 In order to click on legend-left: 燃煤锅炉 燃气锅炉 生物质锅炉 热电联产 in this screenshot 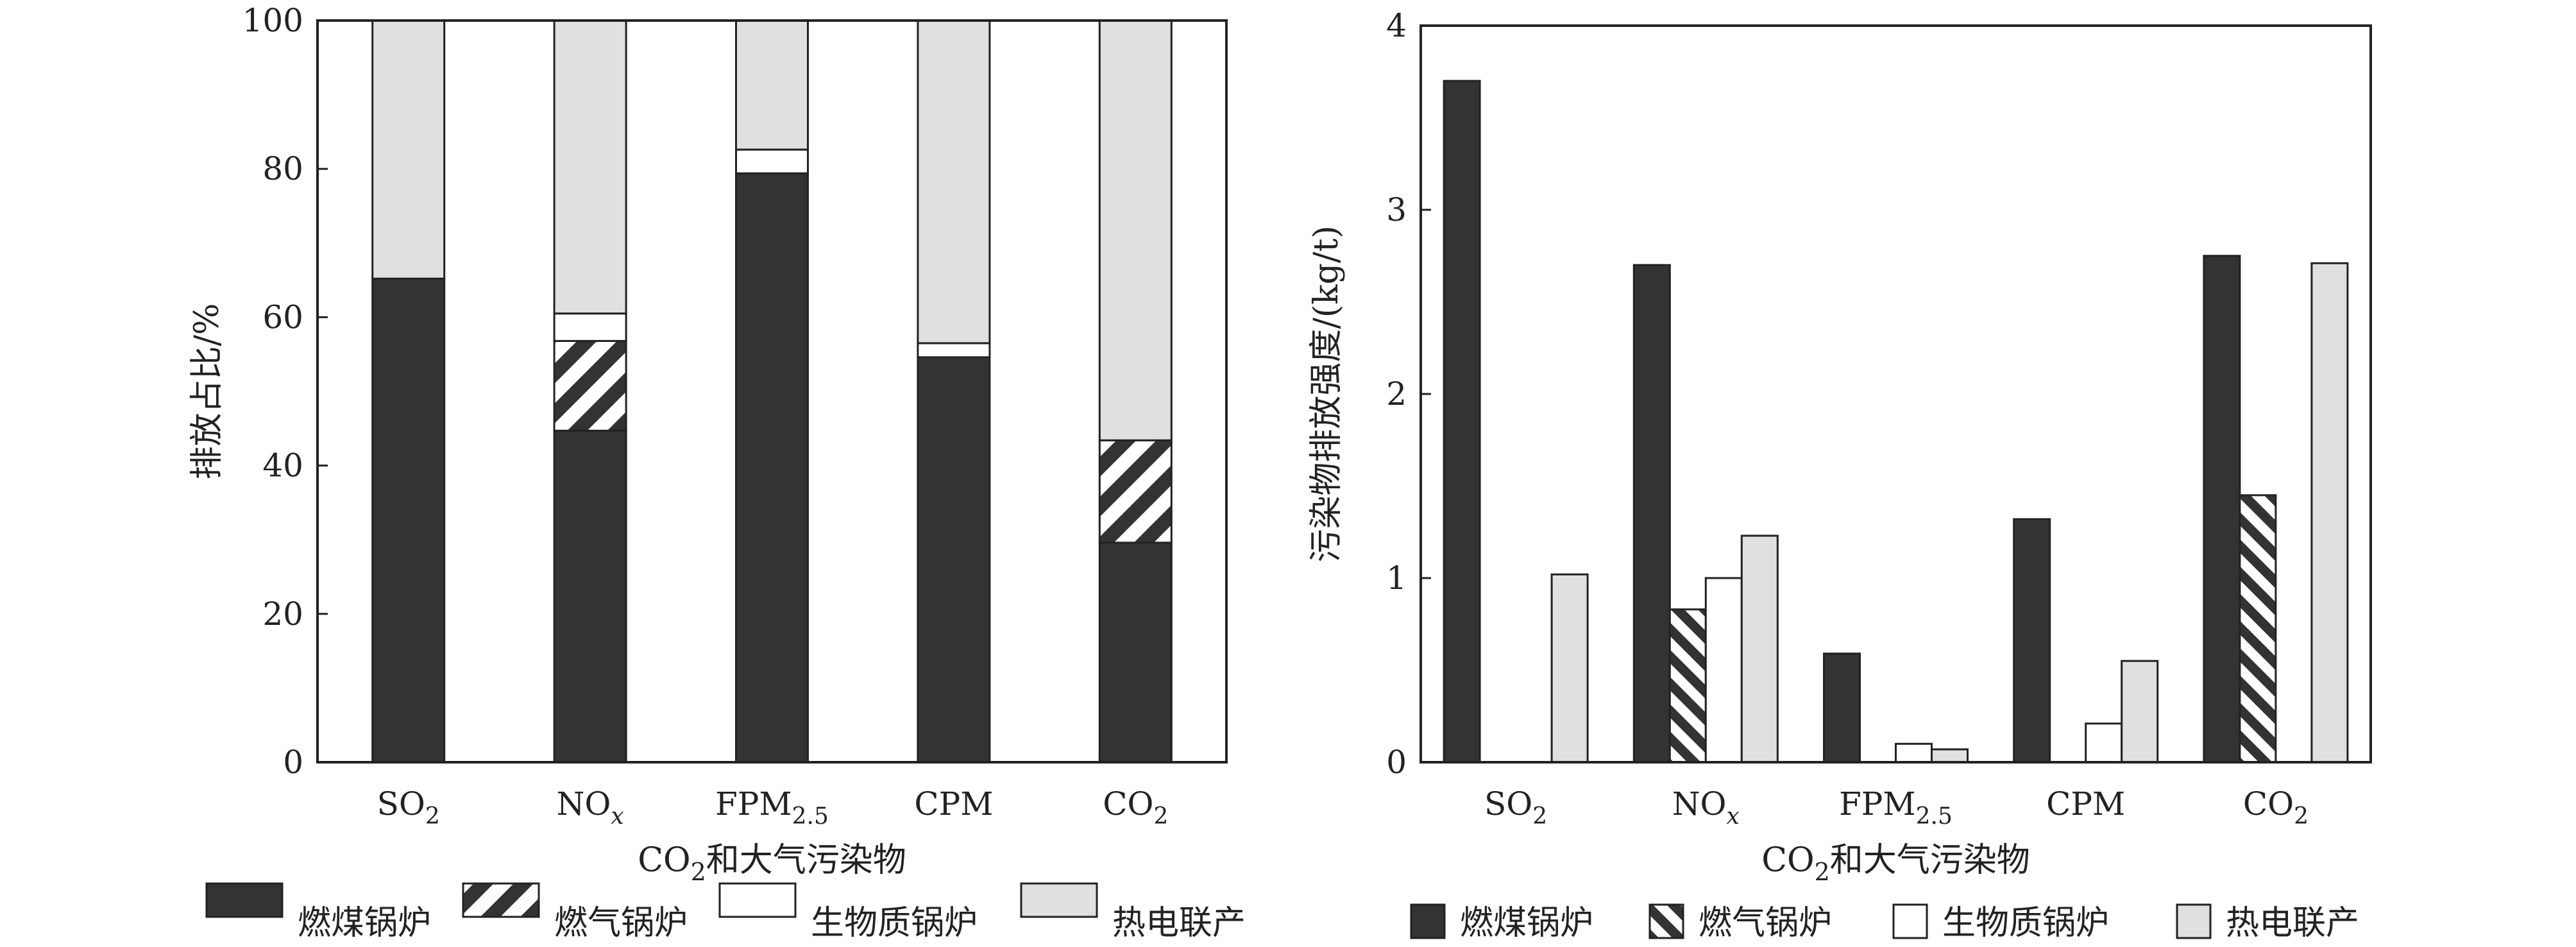, I will do `click(725, 912)`.